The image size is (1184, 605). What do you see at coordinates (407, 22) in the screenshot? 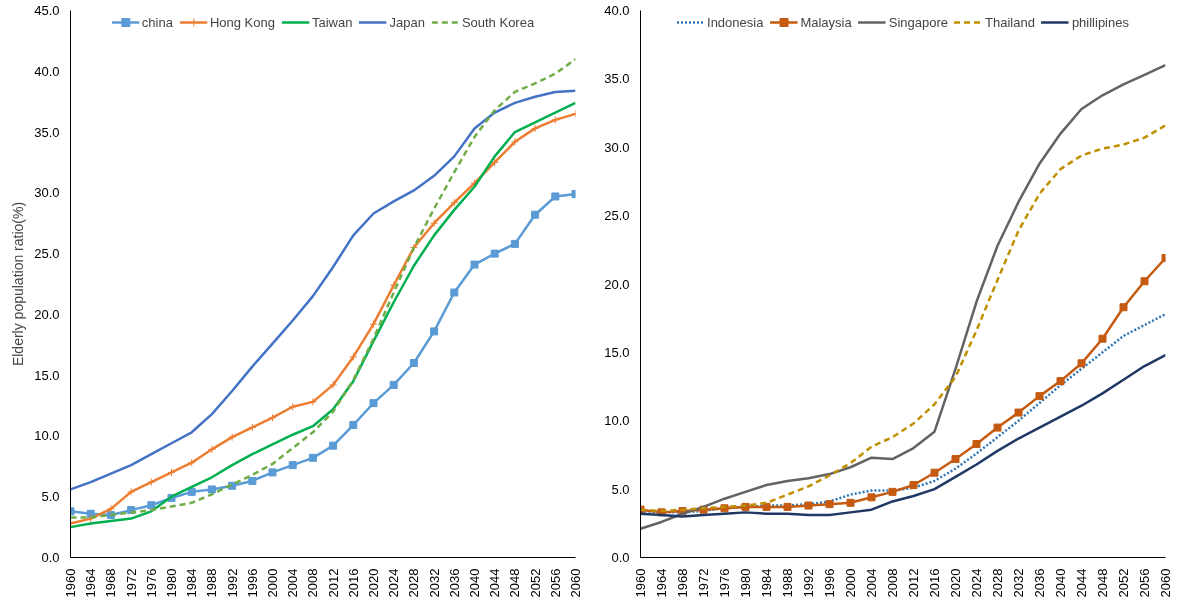
I see `legend-label: Japan` at bounding box center [407, 22].